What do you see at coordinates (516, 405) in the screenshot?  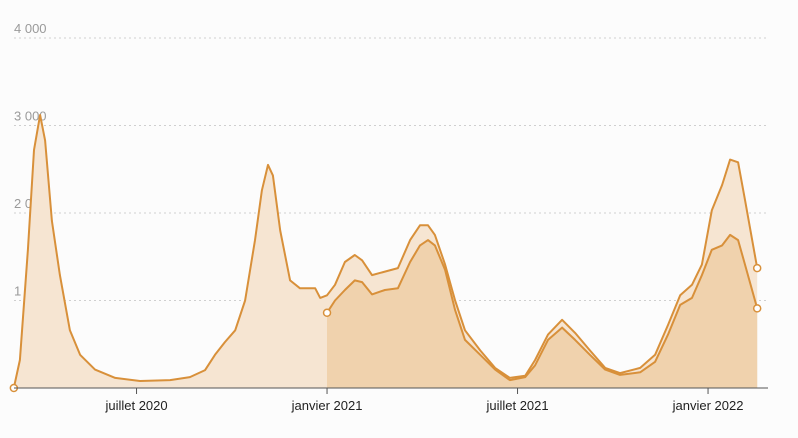 I see `x-tick-label: juillet 2021` at bounding box center [516, 405].